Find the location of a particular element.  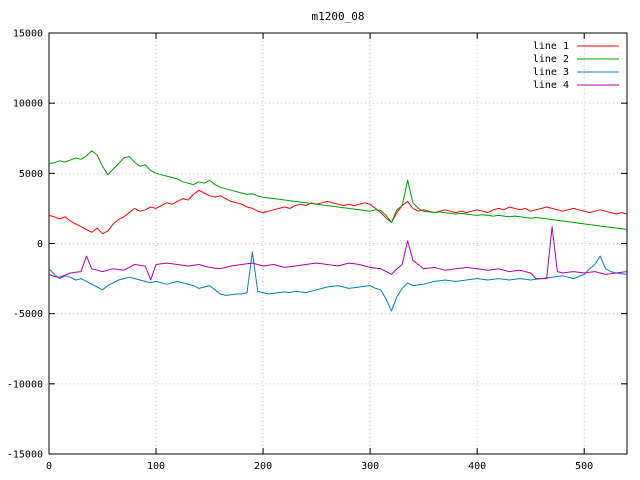

y-tick-label: 5000 is located at coordinates (31, 174).